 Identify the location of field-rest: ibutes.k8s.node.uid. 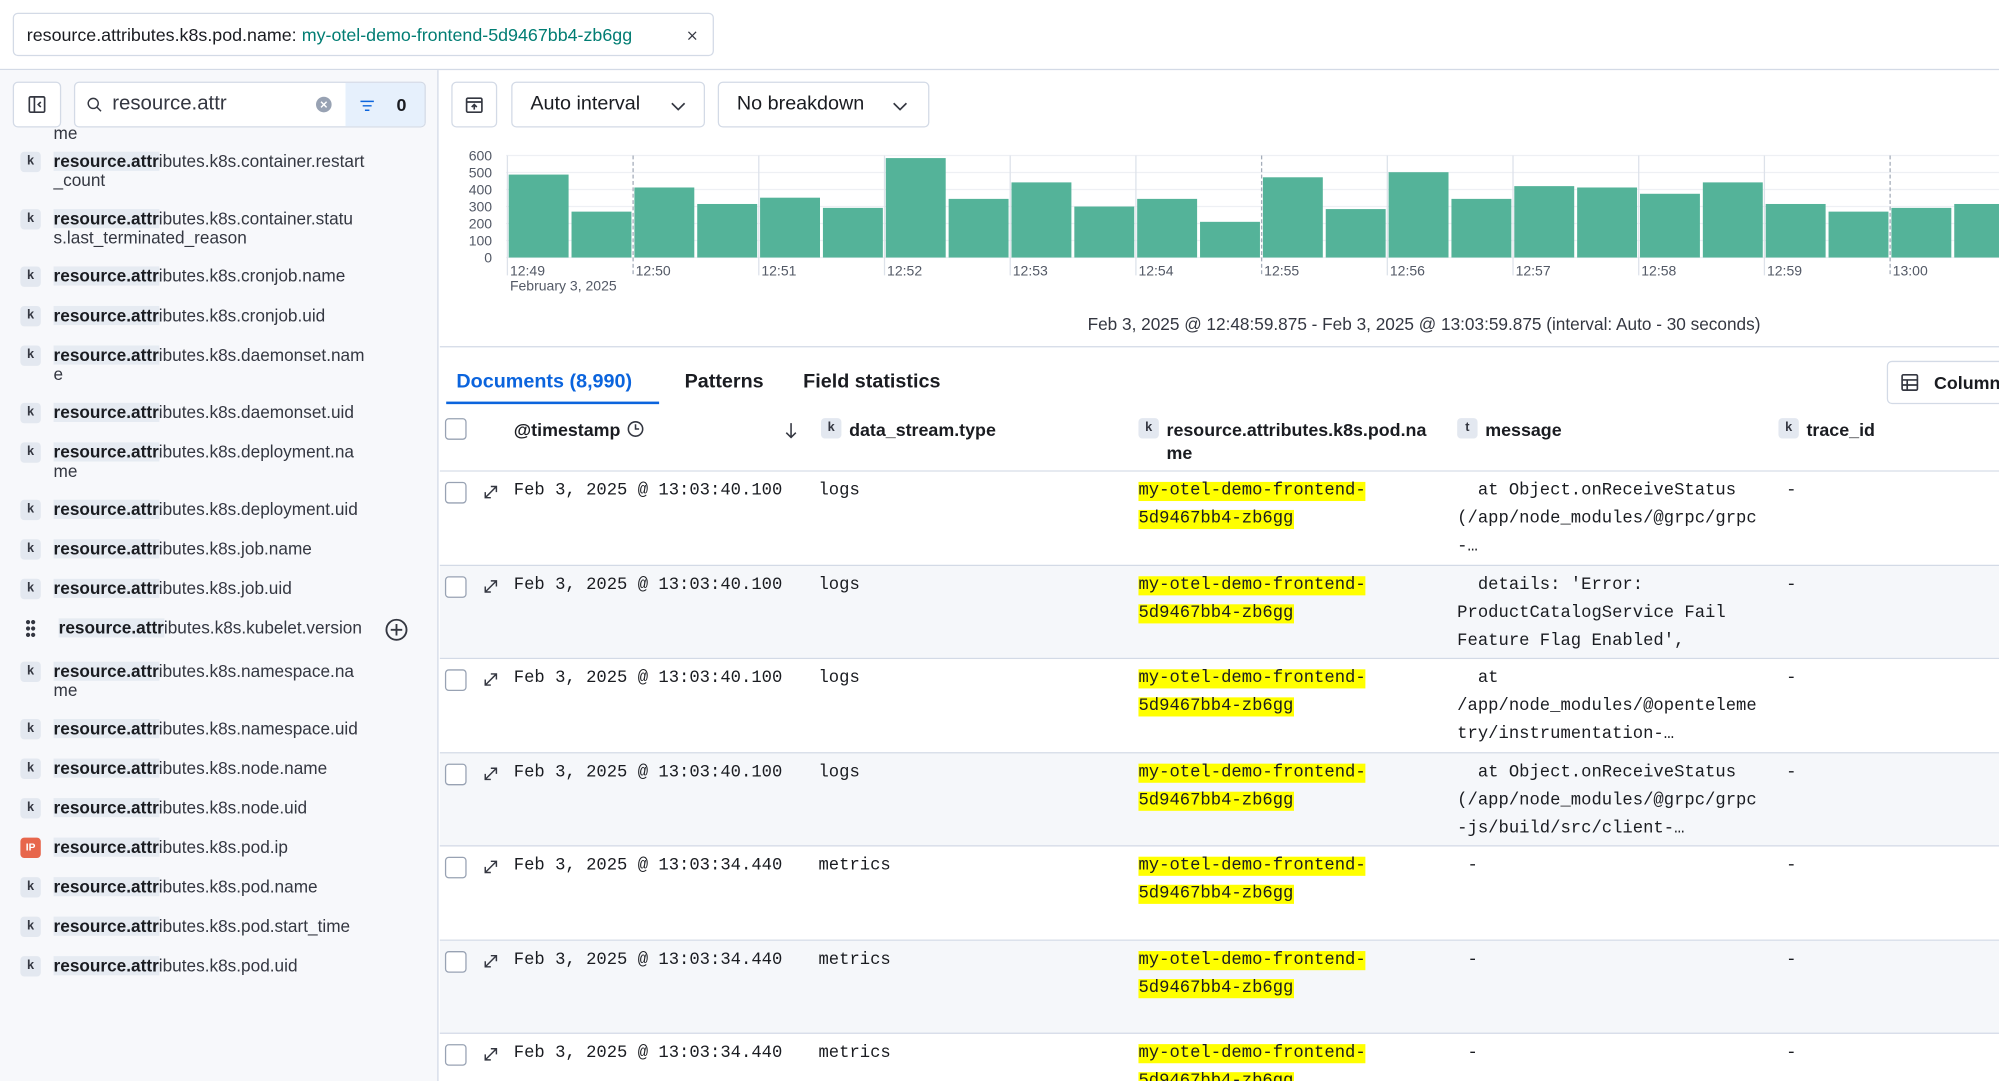
(233, 808).